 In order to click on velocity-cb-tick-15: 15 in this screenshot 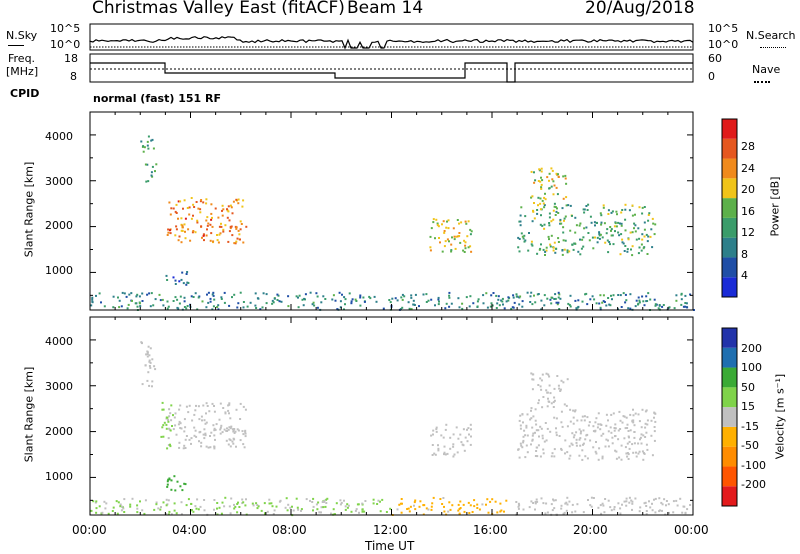, I will do `click(748, 406)`.